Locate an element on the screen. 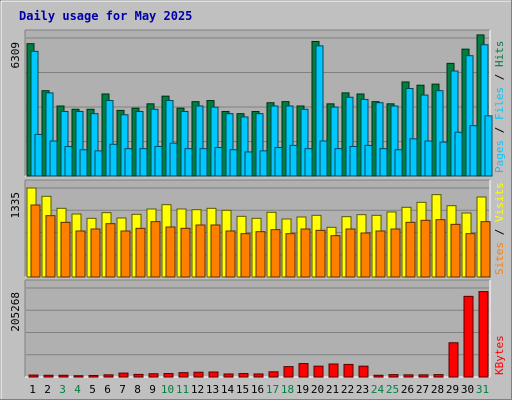 Image resolution: width=512 pixels, height=400 pixels. bar-kbytes-day-8-fill is located at coordinates (138, 375).